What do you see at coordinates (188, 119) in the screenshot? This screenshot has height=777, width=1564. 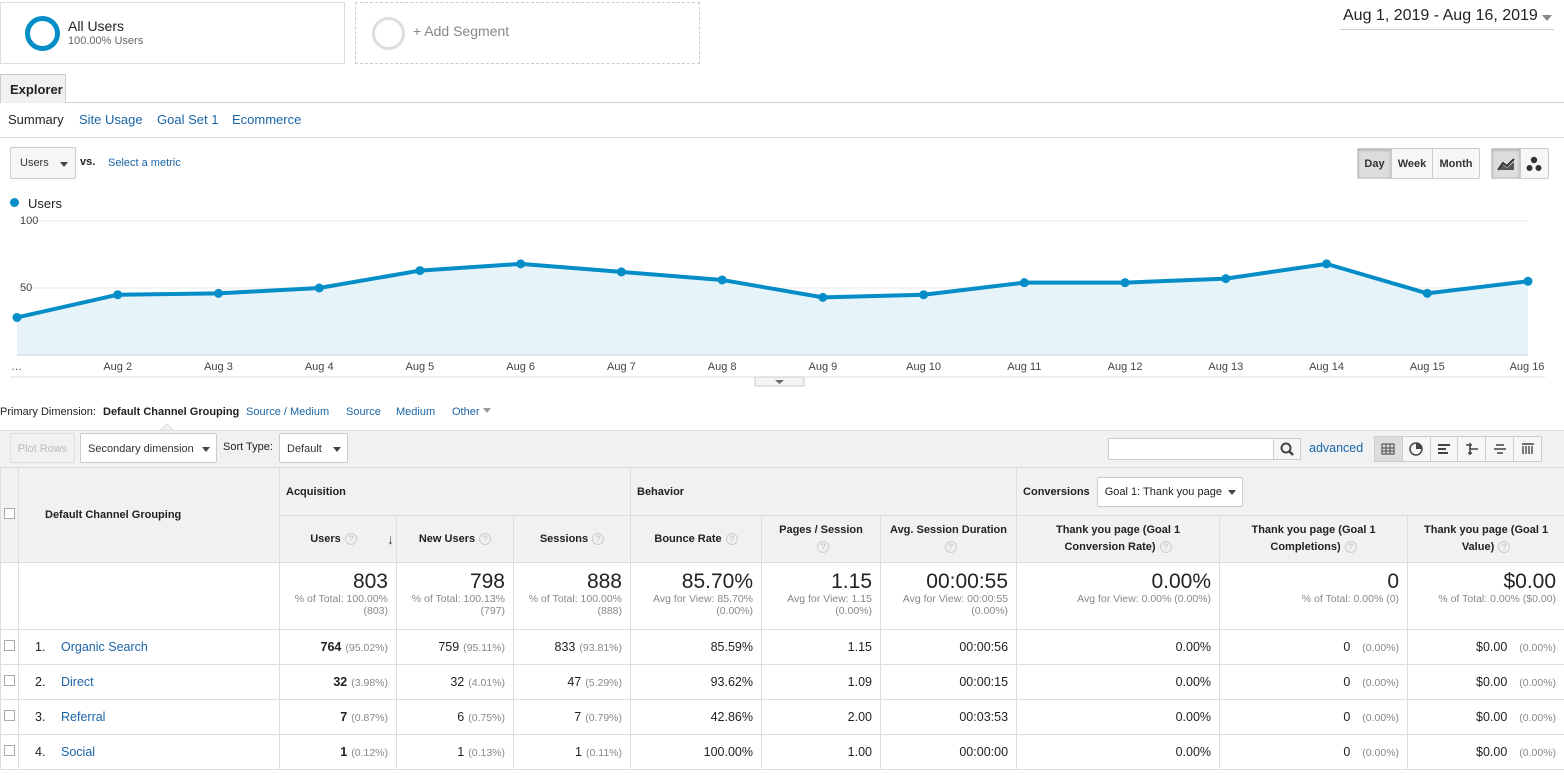 I see `subtab-goal-set-1: Goal Set 1` at bounding box center [188, 119].